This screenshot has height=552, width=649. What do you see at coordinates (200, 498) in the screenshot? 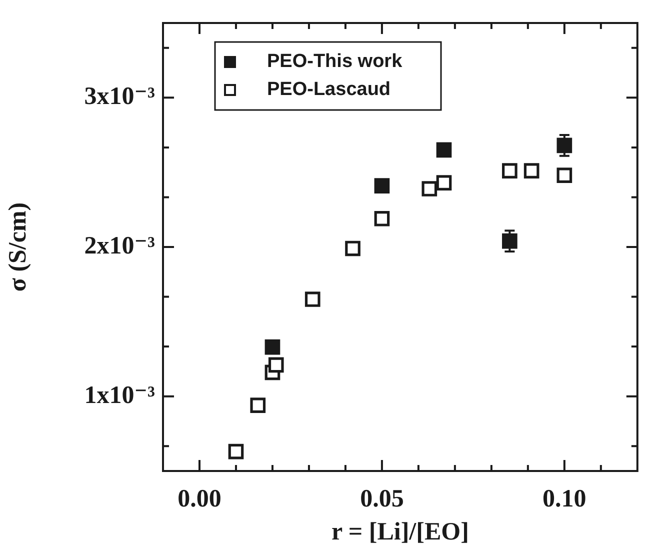
I see `x-tick-label: 0.00` at bounding box center [200, 498].